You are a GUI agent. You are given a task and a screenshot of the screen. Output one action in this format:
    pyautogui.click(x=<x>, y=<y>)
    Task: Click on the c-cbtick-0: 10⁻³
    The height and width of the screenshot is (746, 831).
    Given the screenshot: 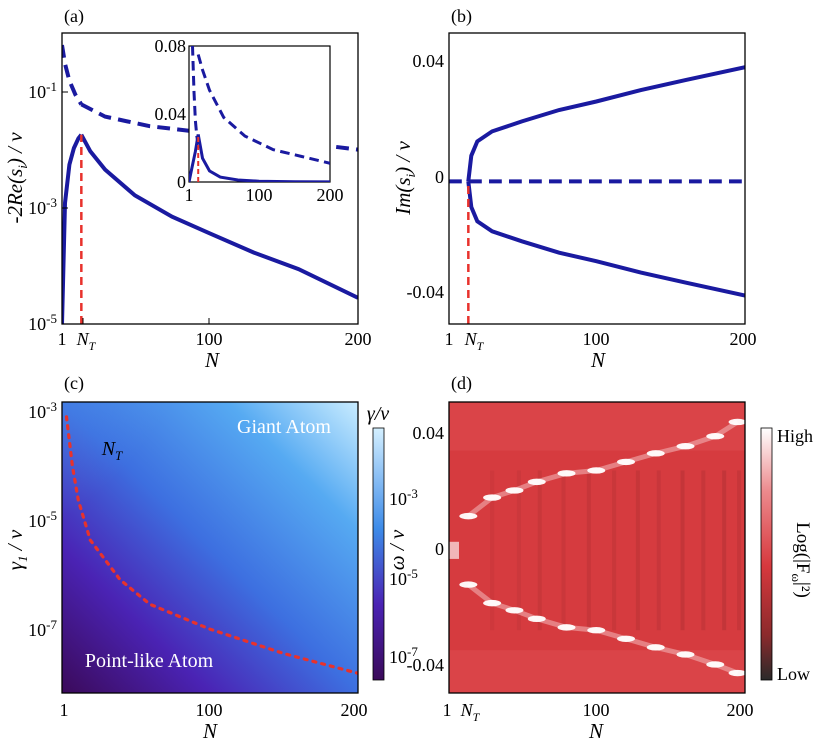 What is the action you would take?
    pyautogui.click(x=403, y=497)
    